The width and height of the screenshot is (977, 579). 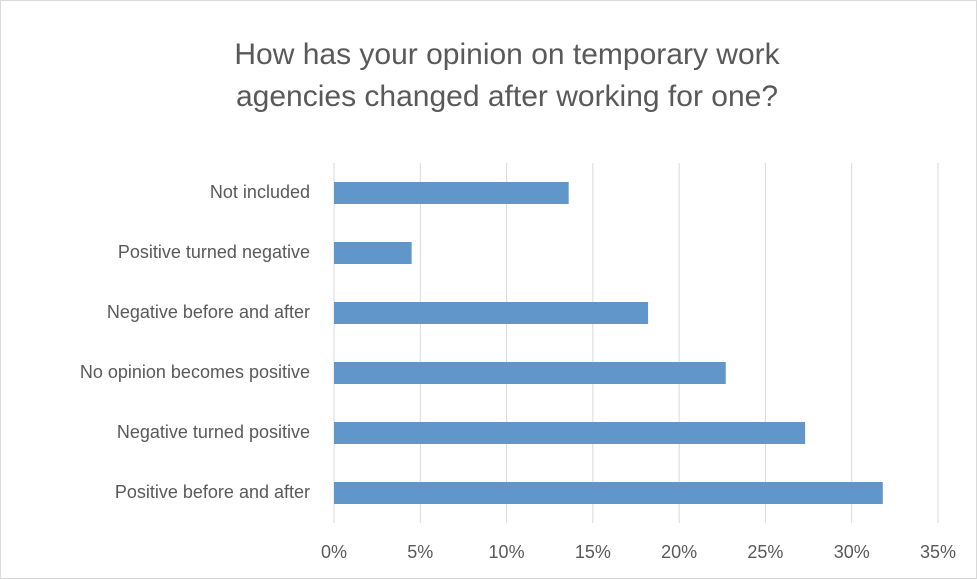 I want to click on x-tick-label: 35%, so click(x=938, y=552).